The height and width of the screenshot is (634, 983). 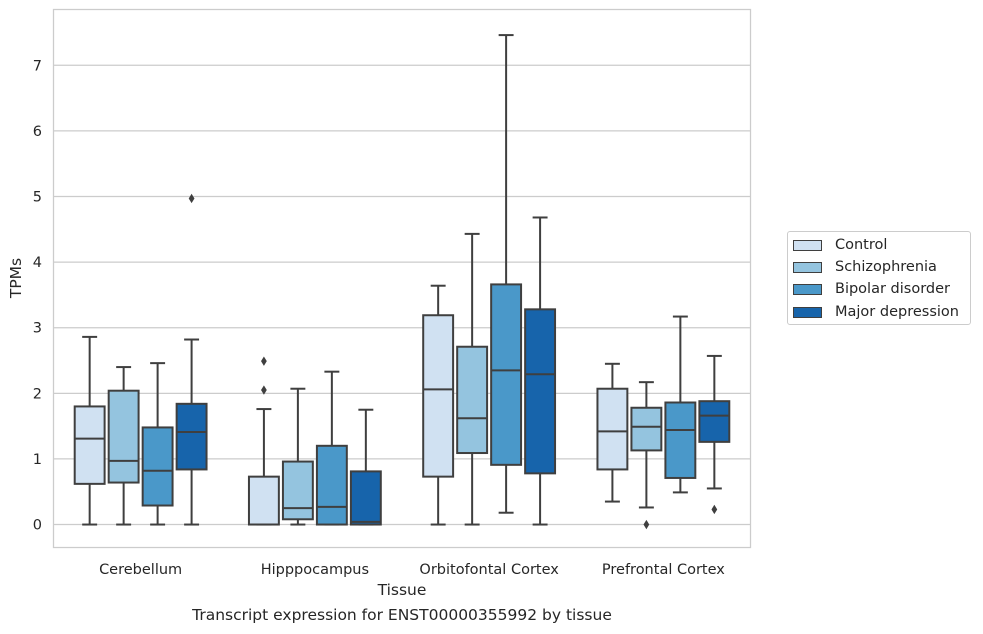 I want to click on box-orbitofontal-cortex-schizophrenia, so click(x=472, y=379).